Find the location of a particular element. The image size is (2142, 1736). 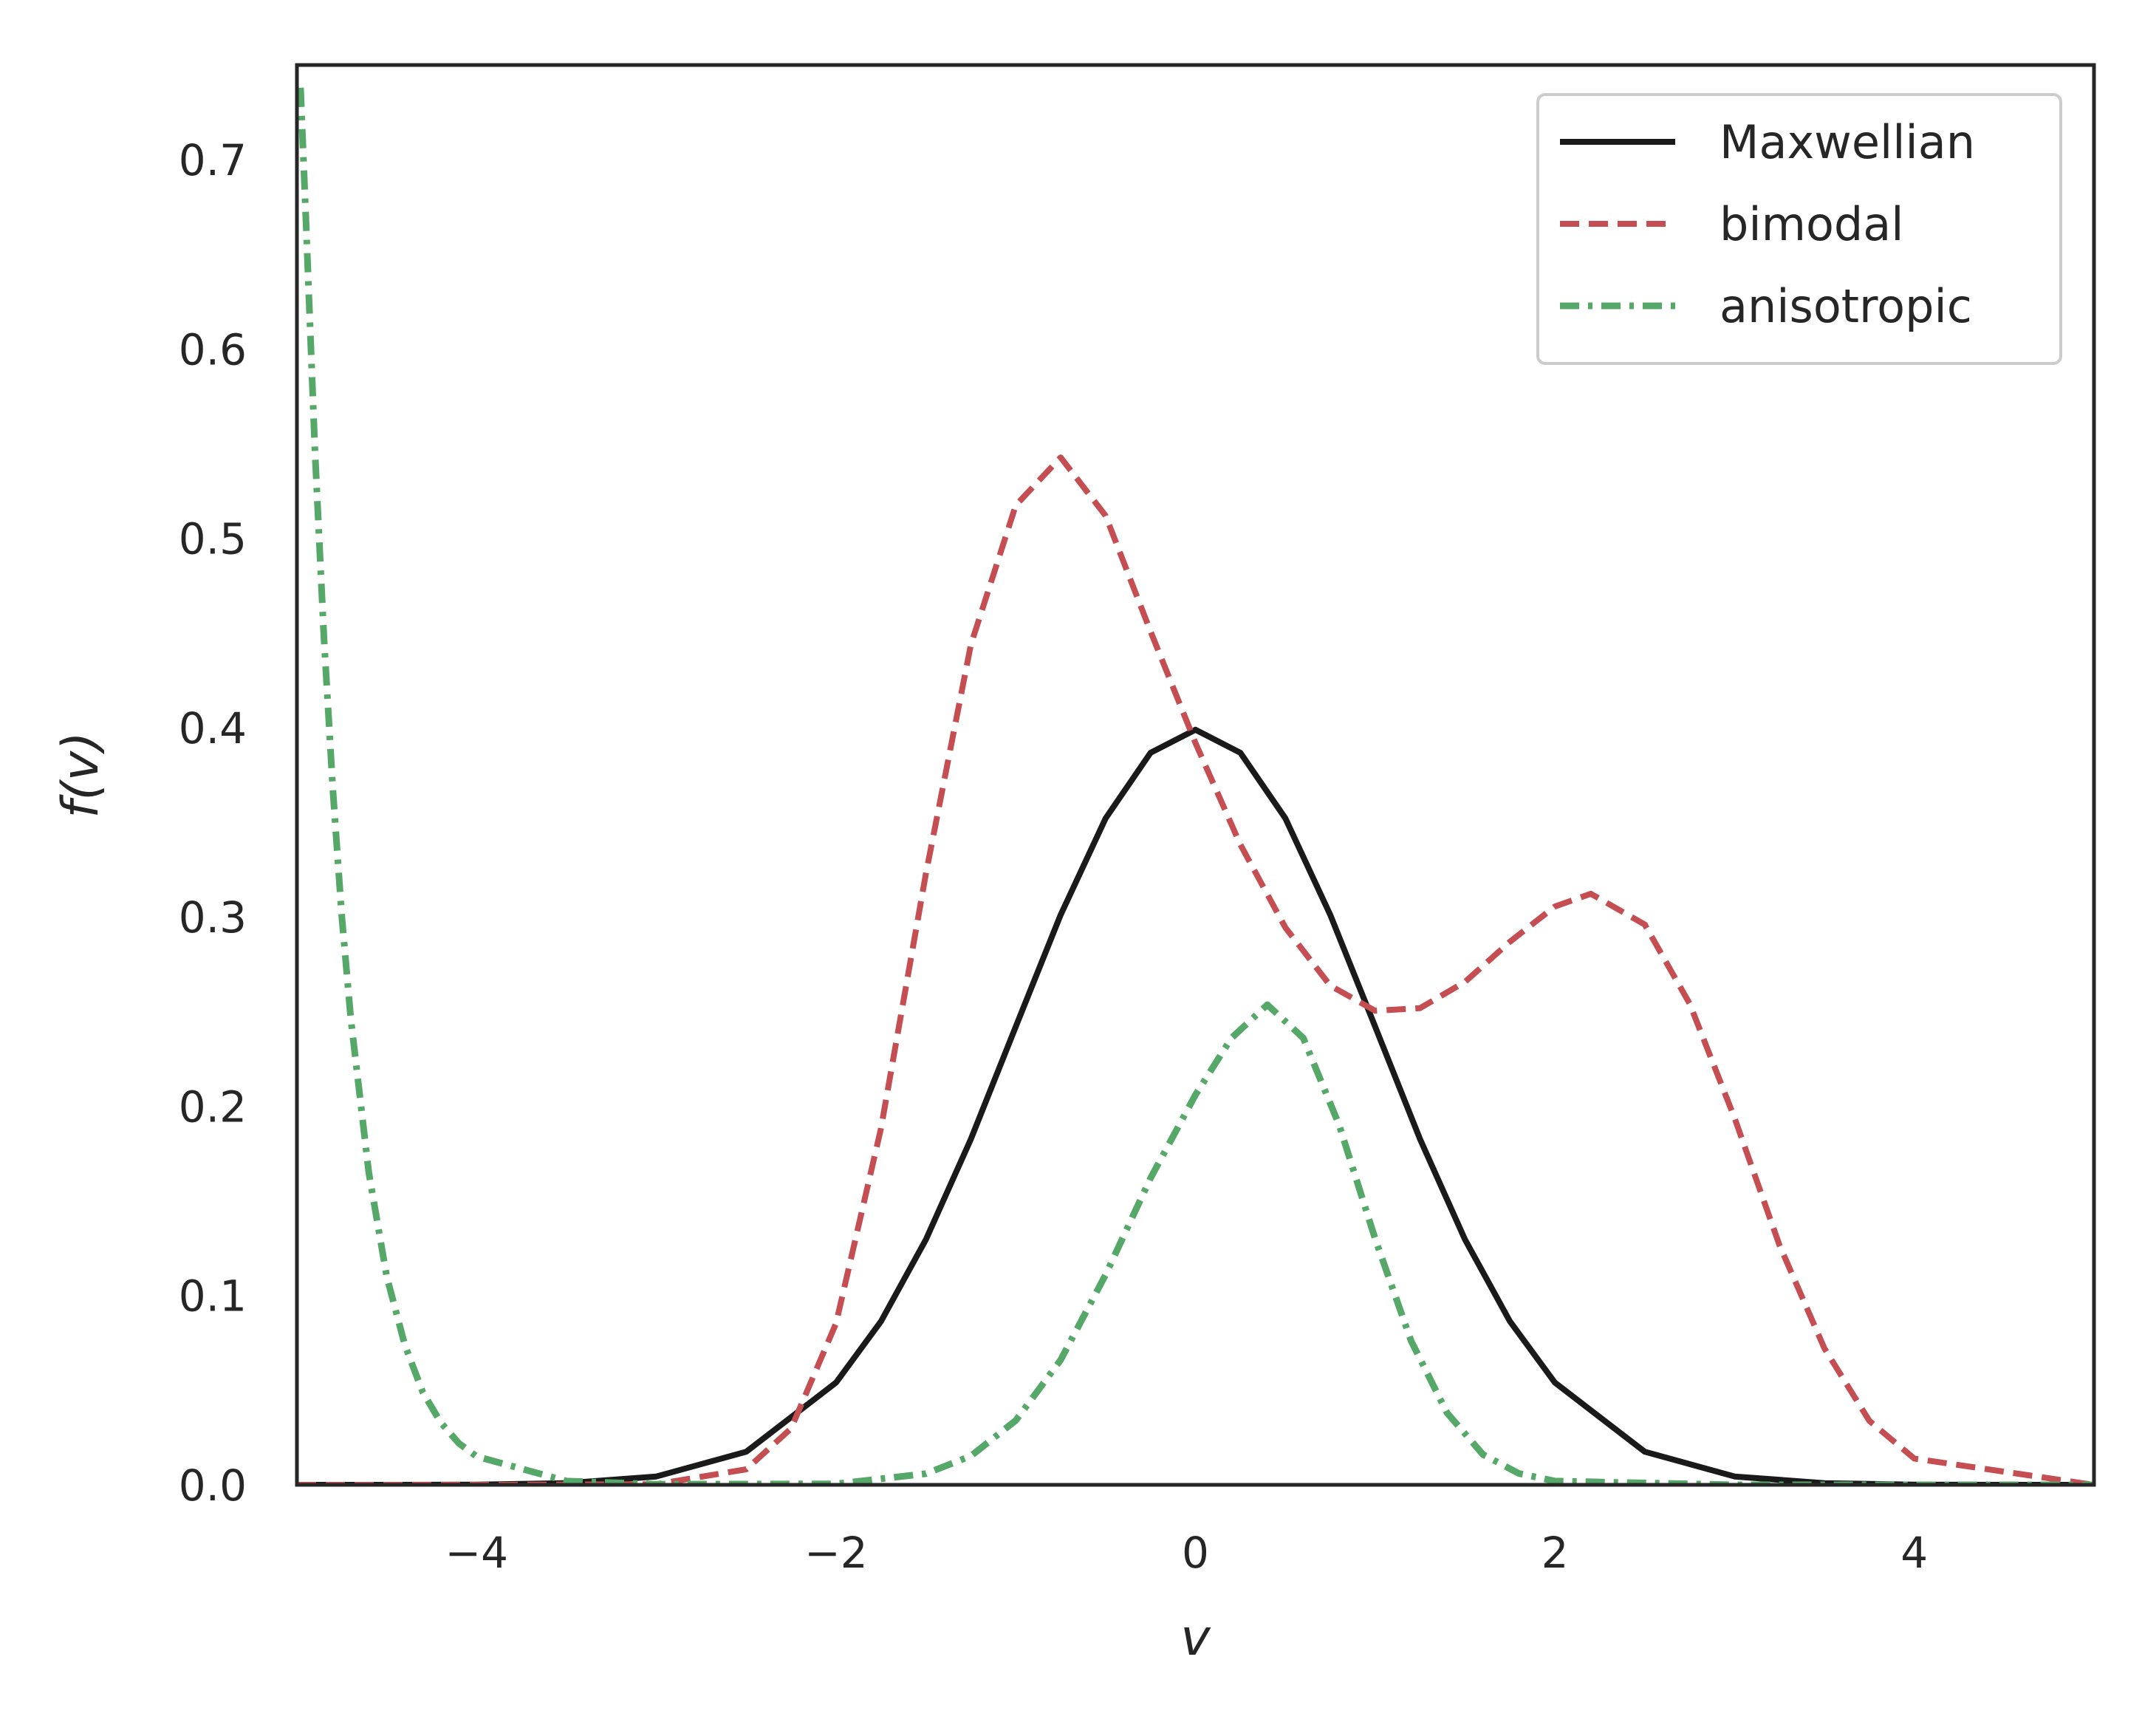

legend: Maxwellian bimodal anisotropic is located at coordinates (1799, 229).